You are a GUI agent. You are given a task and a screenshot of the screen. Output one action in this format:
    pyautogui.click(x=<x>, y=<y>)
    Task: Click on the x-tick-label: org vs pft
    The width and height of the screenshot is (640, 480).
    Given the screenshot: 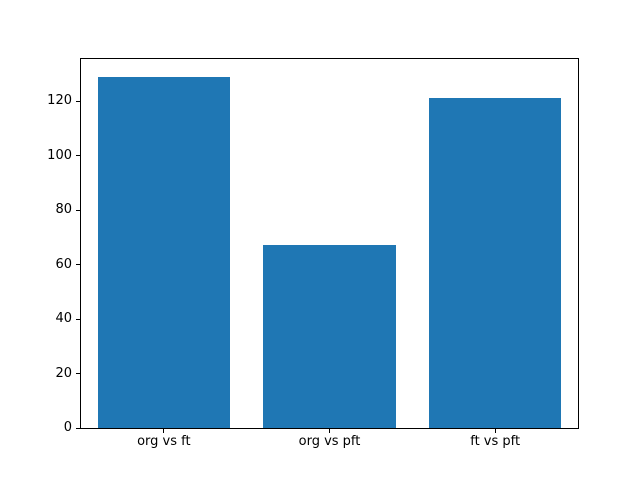 What is the action you would take?
    pyautogui.click(x=329, y=441)
    